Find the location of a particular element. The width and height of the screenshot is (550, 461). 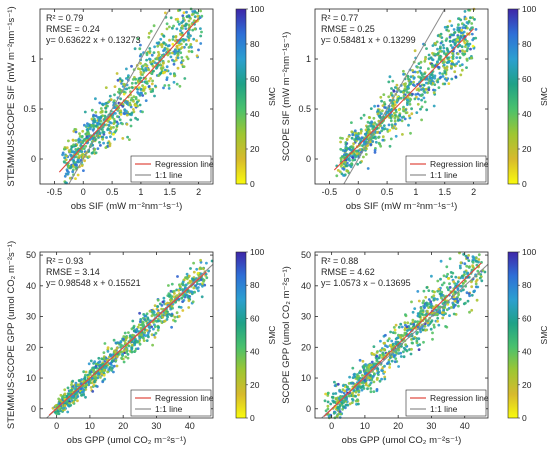

legend-label: Regression line is located at coordinates (184, 164).